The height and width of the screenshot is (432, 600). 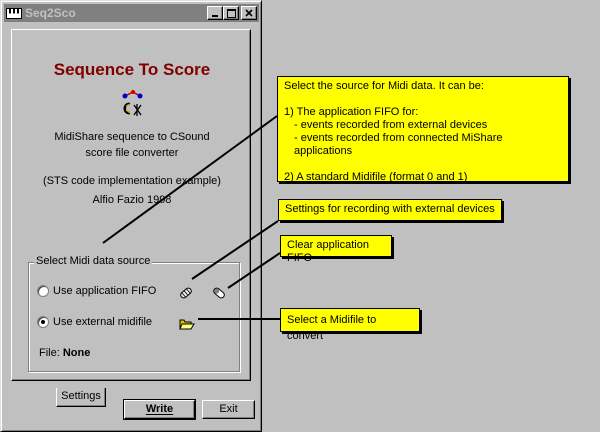 What do you see at coordinates (132, 103) in the screenshot?
I see `sequence-to-score-logo` at bounding box center [132, 103].